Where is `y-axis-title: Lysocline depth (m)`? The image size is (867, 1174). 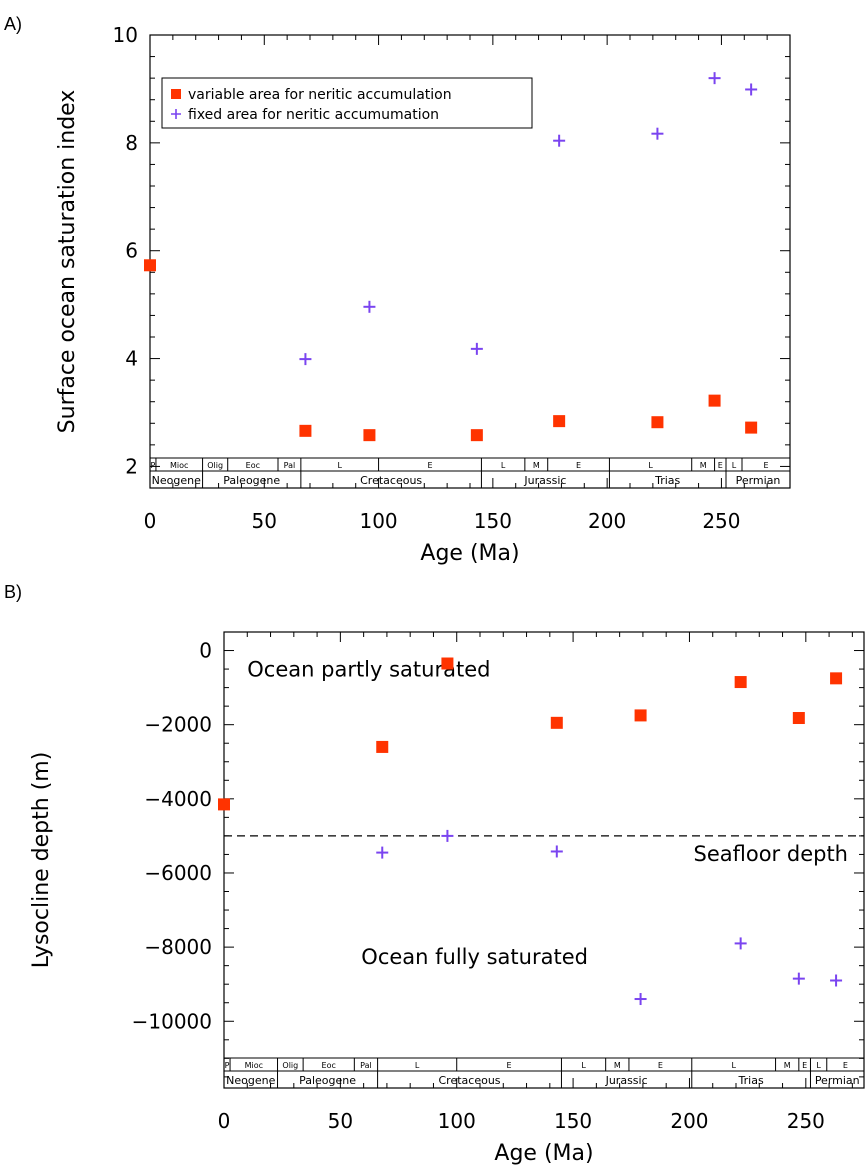 y-axis-title: Lysocline depth (m) is located at coordinates (41, 860).